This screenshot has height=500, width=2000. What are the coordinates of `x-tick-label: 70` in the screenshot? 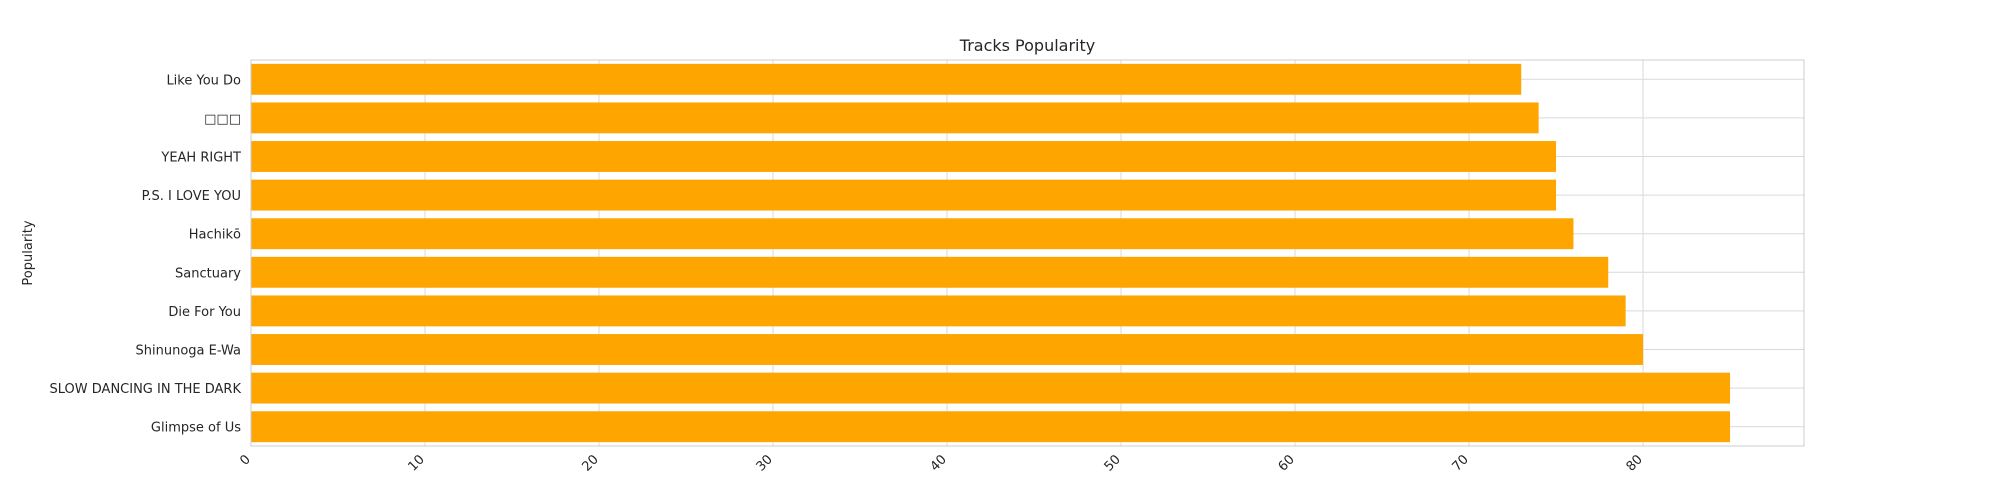 It's located at (1461, 463).